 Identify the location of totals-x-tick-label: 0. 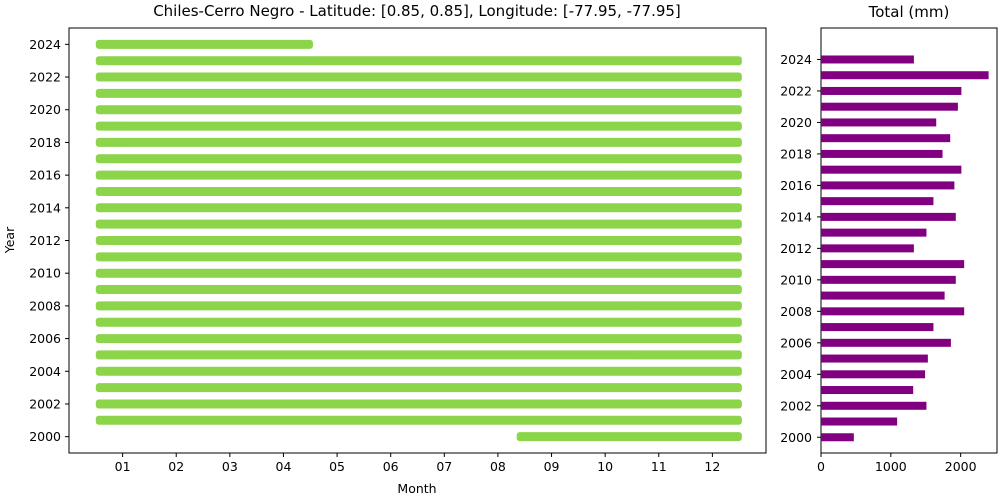
(821, 466).